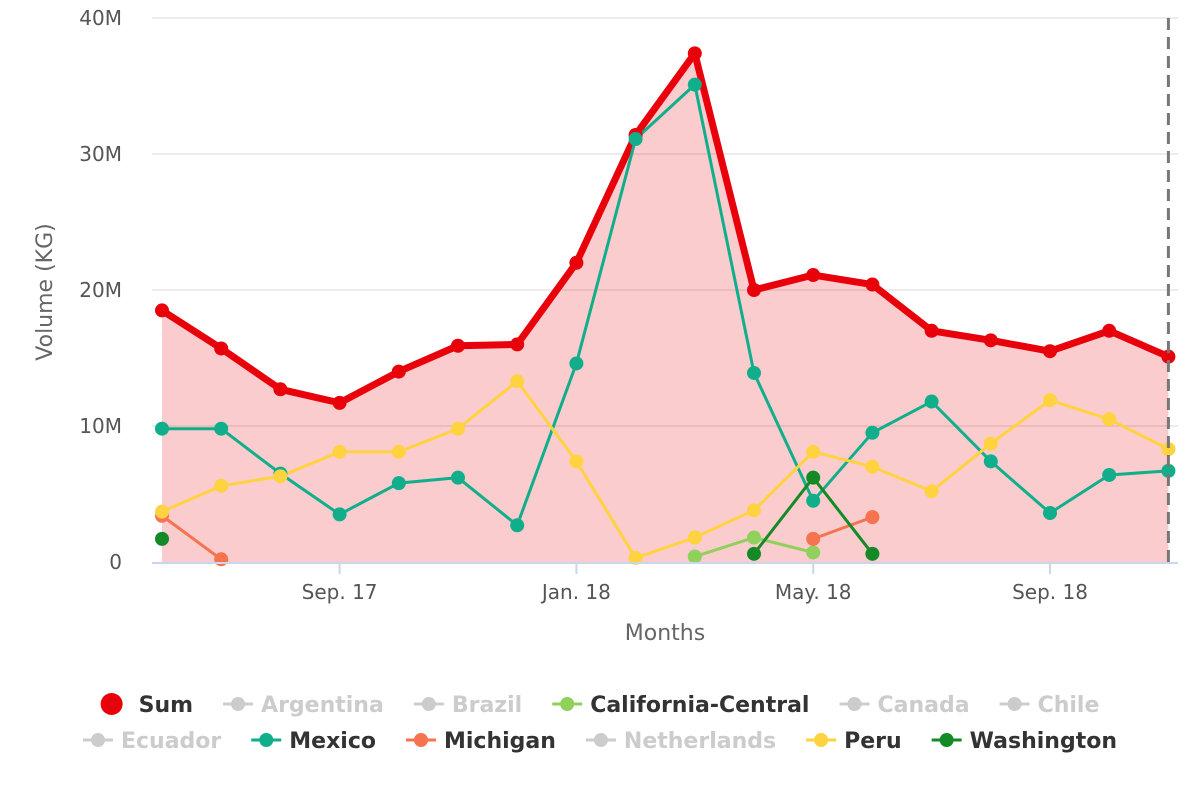 Image resolution: width=1200 pixels, height=800 pixels. I want to click on x-tick-label: Sep. 18, so click(1050, 592).